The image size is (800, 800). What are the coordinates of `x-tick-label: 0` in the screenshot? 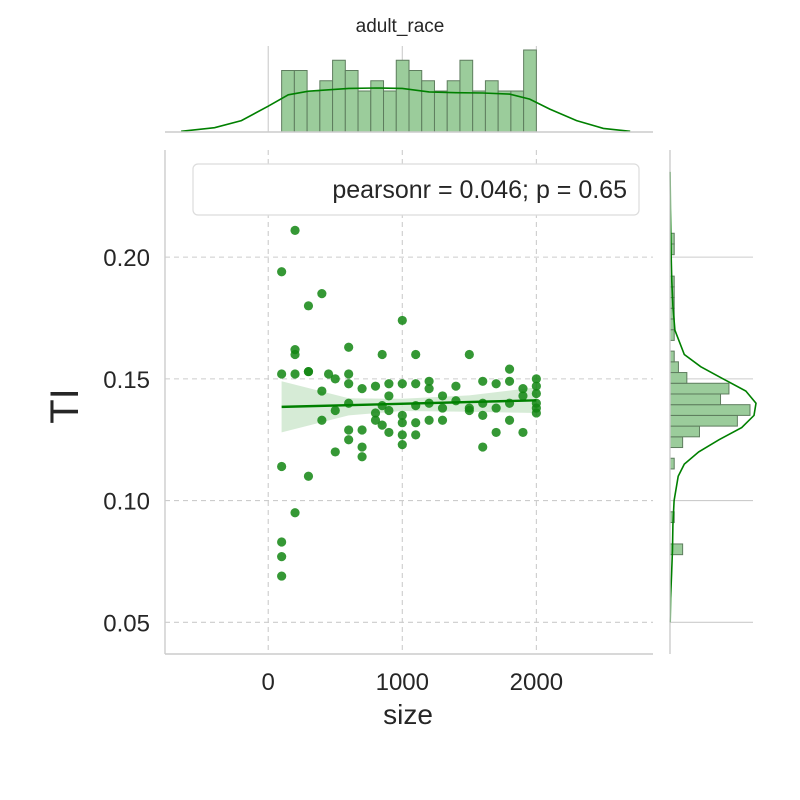 It's located at (268, 682).